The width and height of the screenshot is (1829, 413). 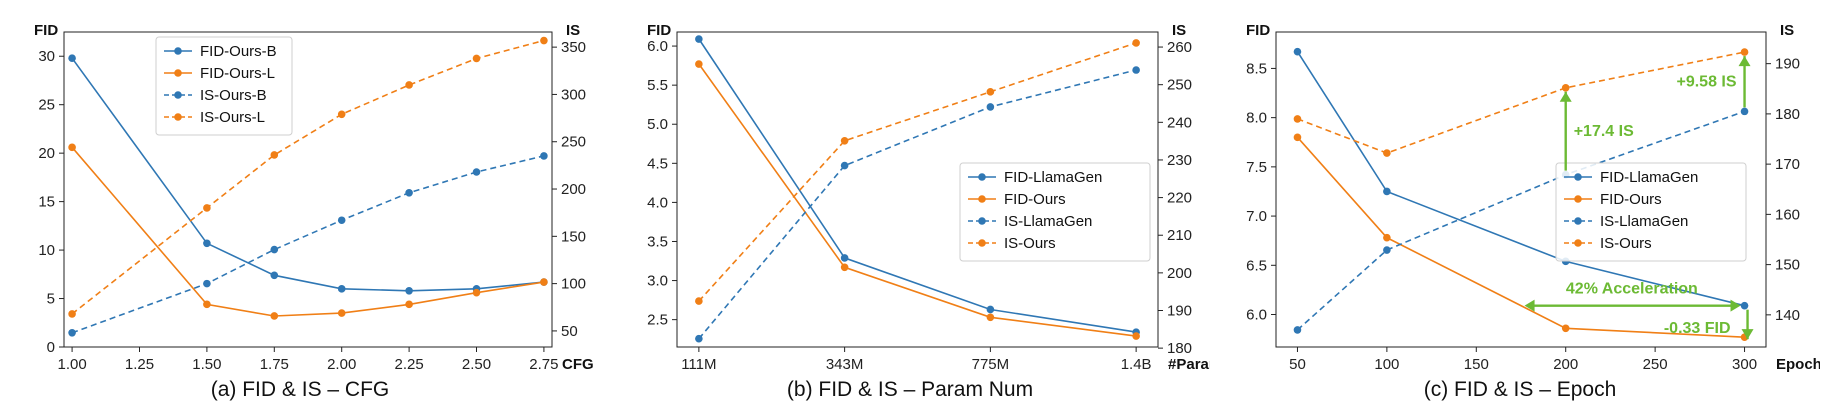 I want to click on y-right-tick-label: 150, so click(x=573, y=236).